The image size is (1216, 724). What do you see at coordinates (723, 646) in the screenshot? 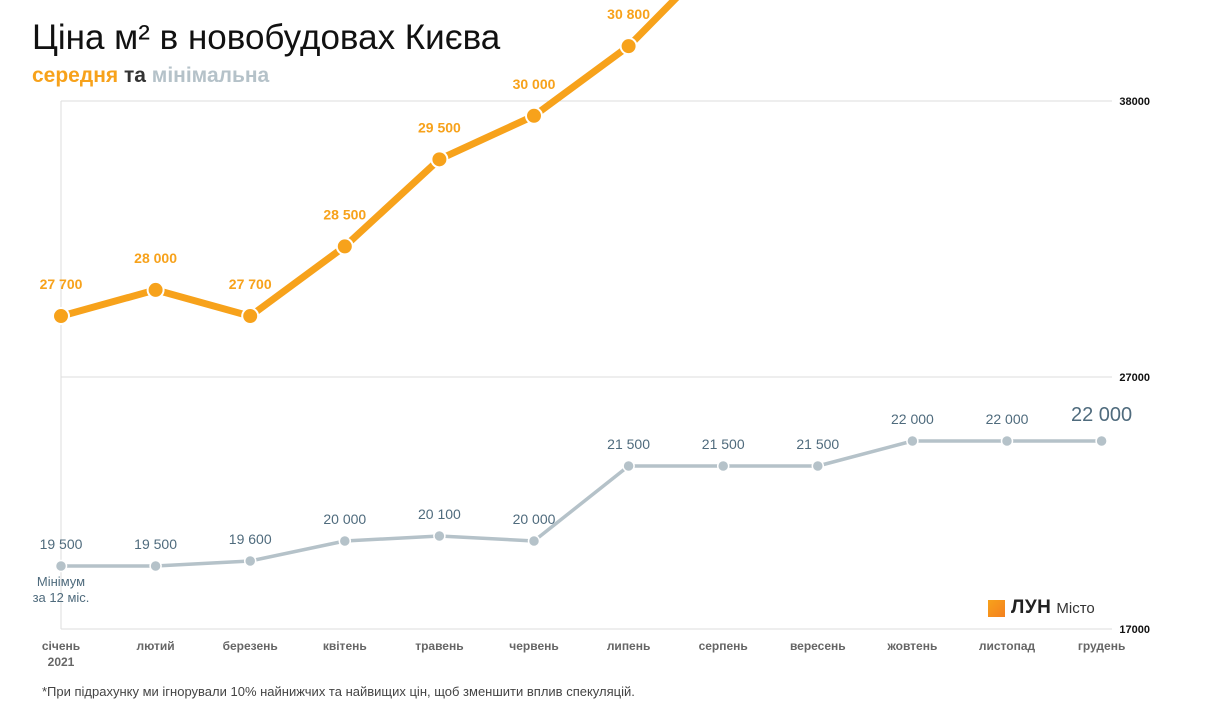
I see `x-tick-label: серпень` at bounding box center [723, 646].